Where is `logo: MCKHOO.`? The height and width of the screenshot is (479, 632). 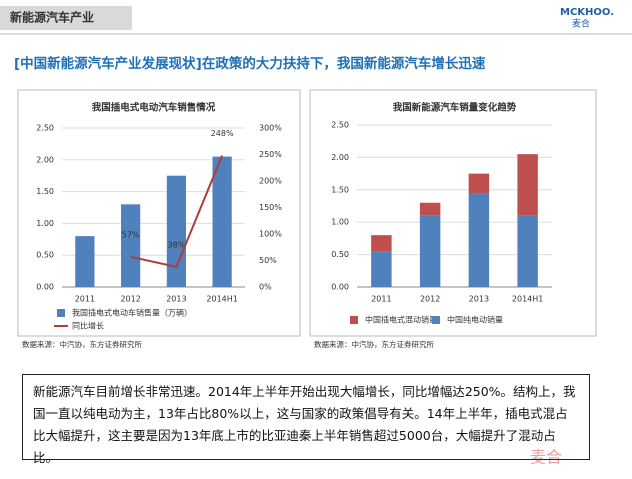 logo: MCKHOO. is located at coordinates (587, 12).